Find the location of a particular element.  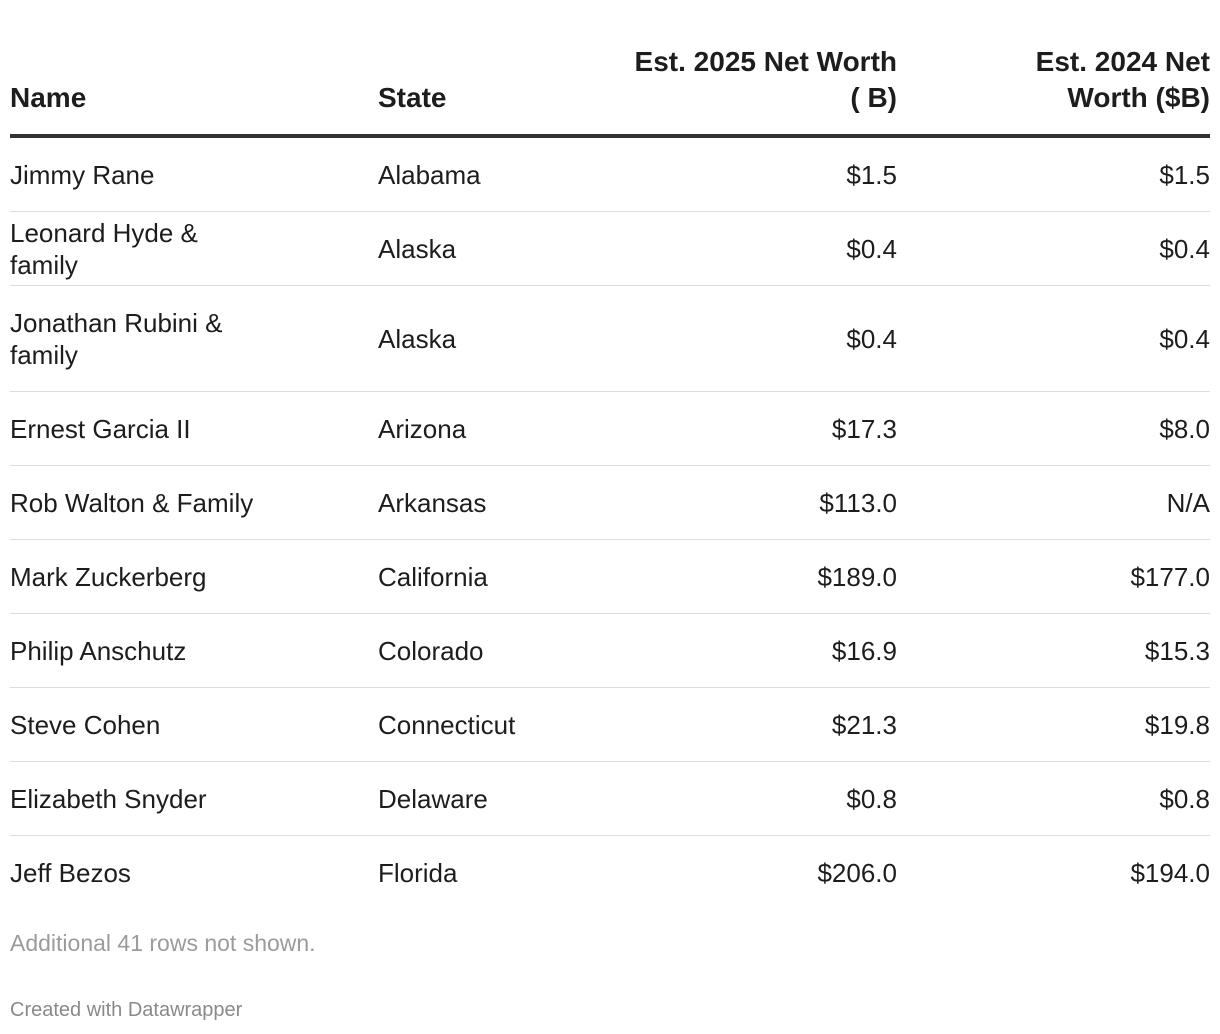

rows-not-shown-note: Additional 41 rows not shown. is located at coordinates (163, 943).